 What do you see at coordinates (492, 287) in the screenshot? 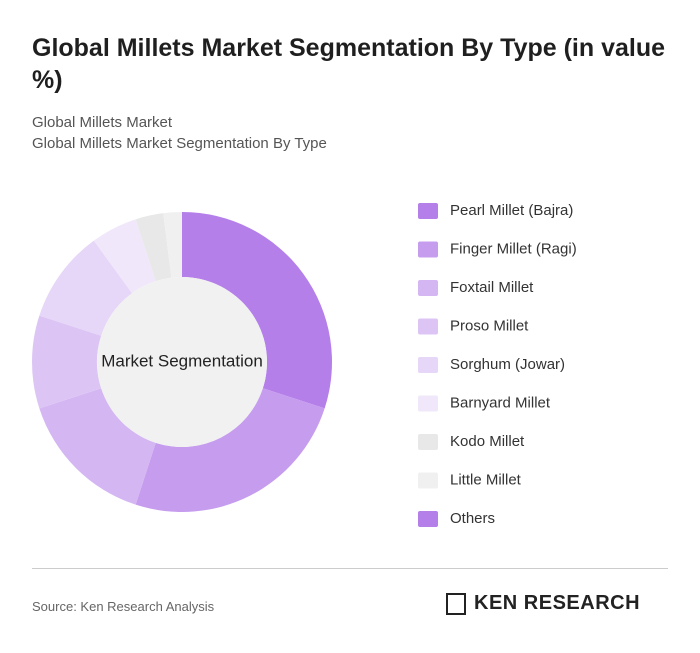
I see `legend-label: Foxtail Millet` at bounding box center [492, 287].